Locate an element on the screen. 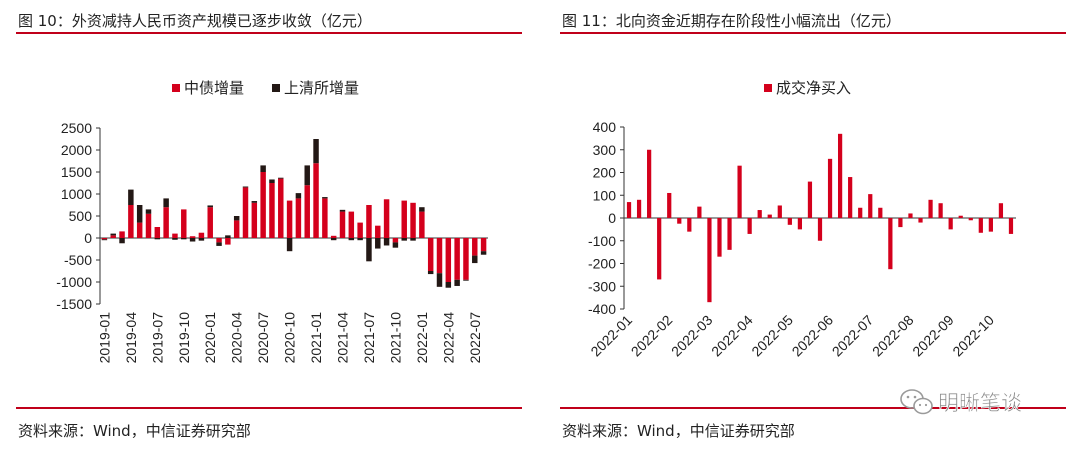  left-legend-label-shangqing: 上清所增量 is located at coordinates (321, 88).